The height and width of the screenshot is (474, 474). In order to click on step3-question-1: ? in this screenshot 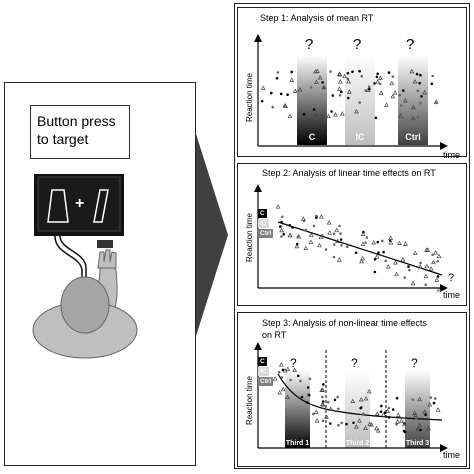, I will do `click(293, 363)`.